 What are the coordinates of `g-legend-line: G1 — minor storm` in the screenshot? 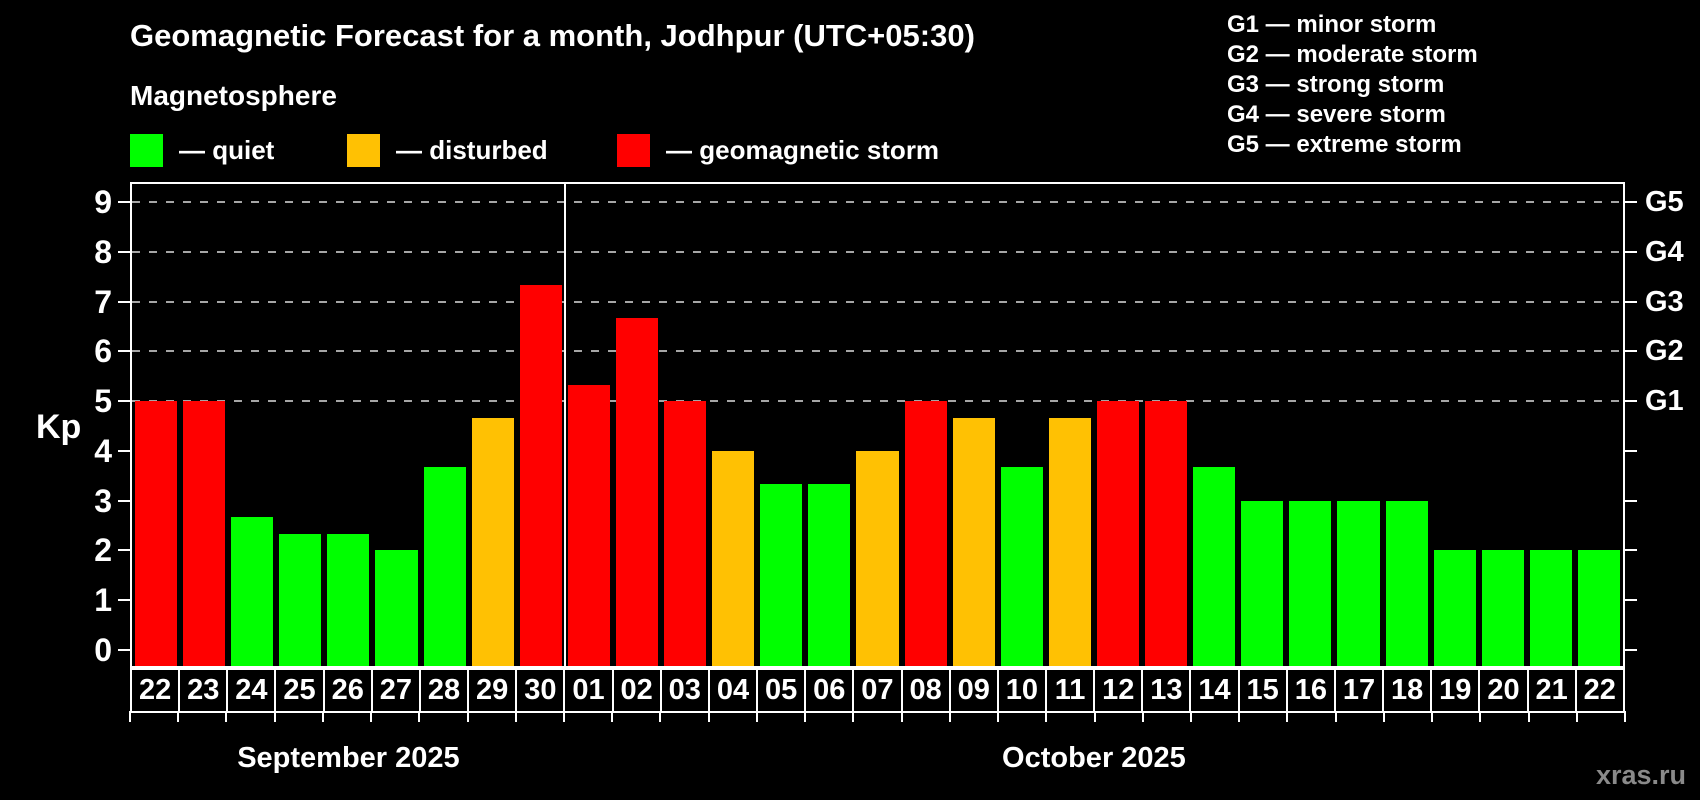 It's located at (1332, 24).